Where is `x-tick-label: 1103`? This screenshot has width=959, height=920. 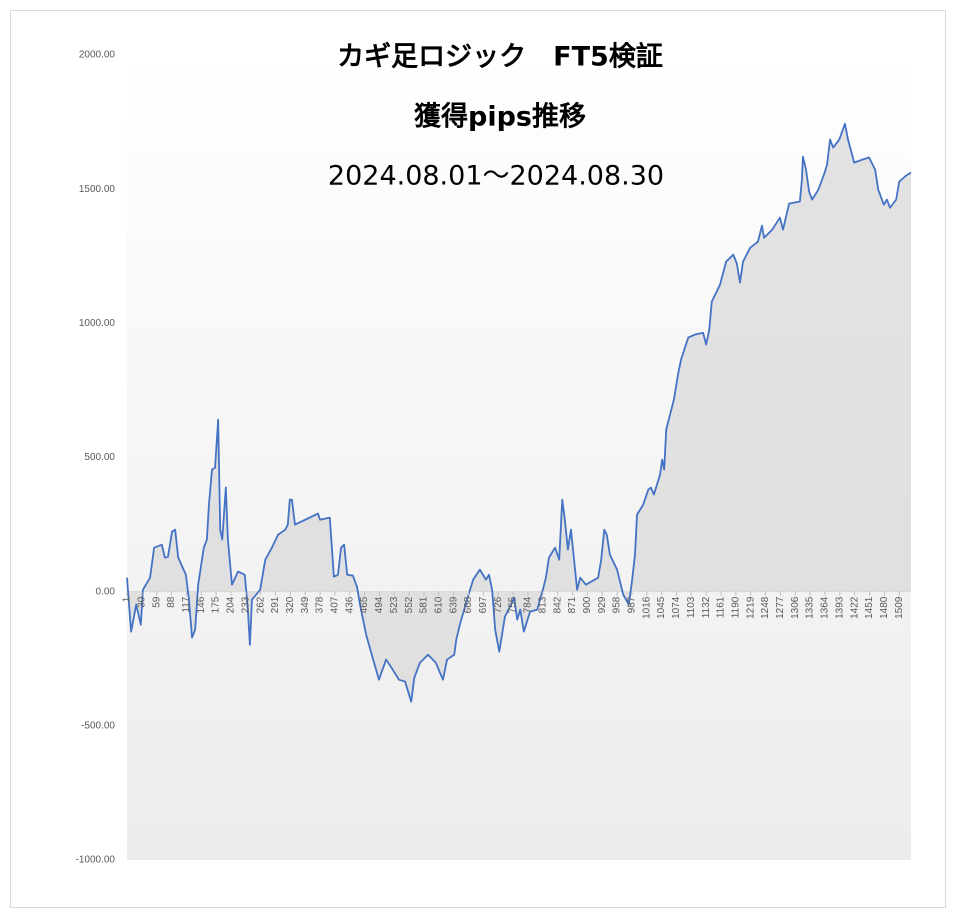
x-tick-label: 1103 is located at coordinates (691, 607).